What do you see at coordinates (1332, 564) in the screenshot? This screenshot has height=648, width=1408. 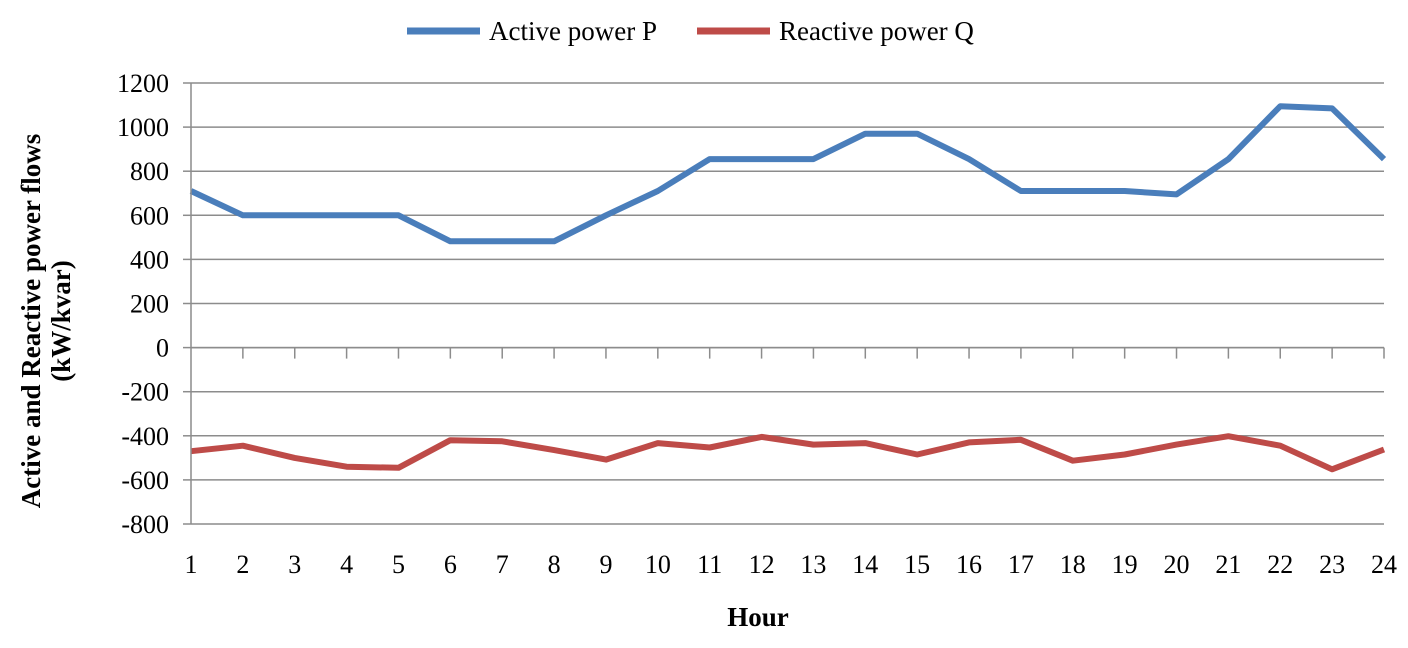 I see `x-tick-label-23: 23` at bounding box center [1332, 564].